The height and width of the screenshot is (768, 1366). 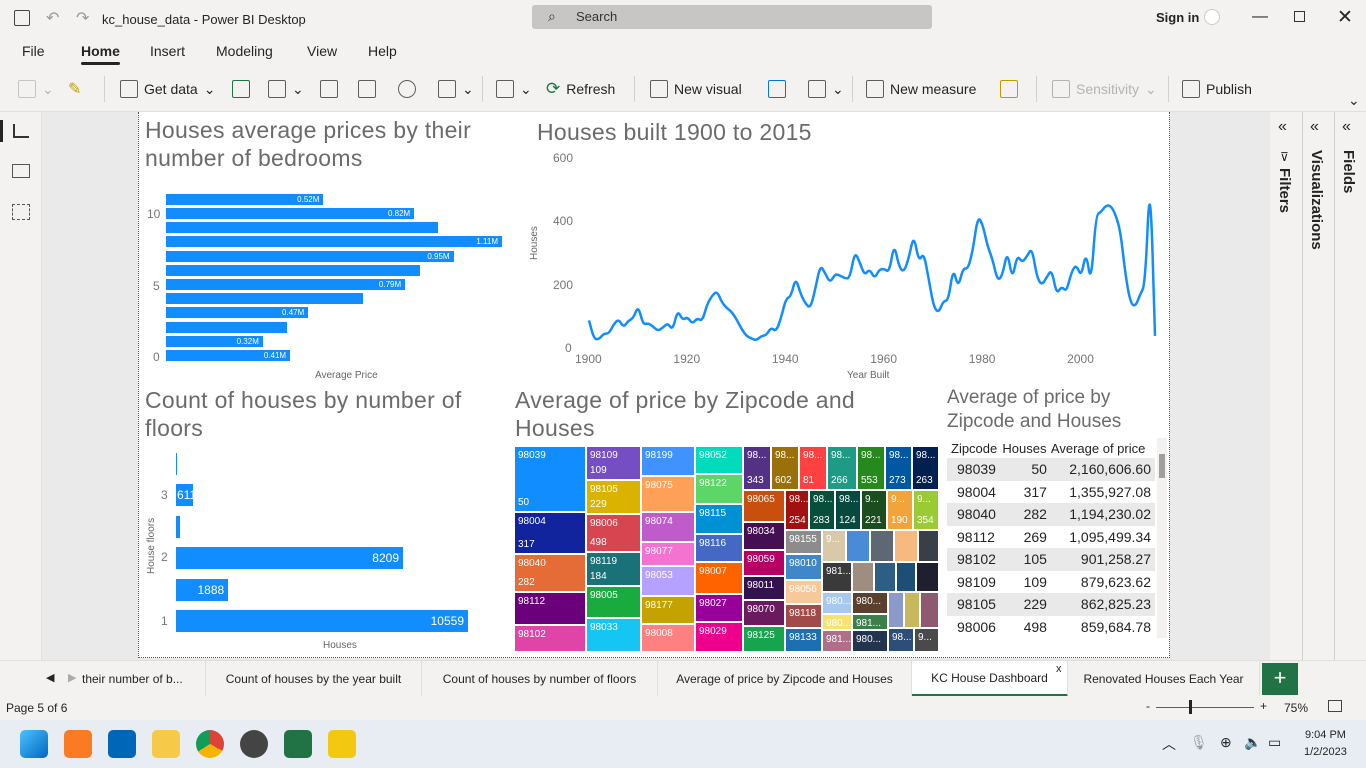 I want to click on powerbi-taskbar-icon, so click(x=342, y=744).